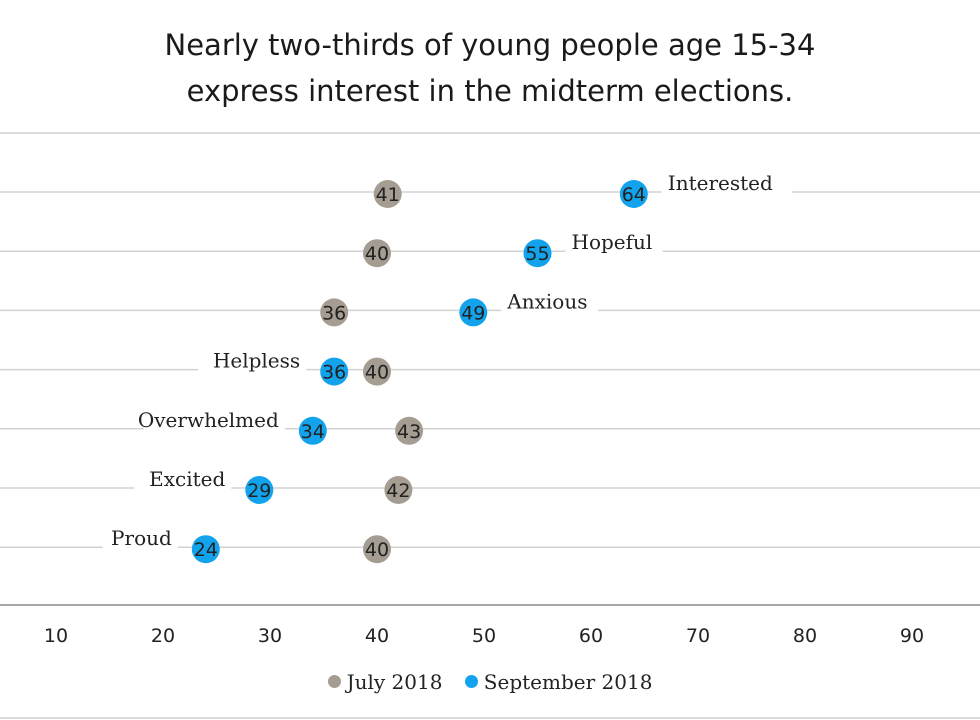  I want to click on dot-label-july: 36, so click(334, 313).